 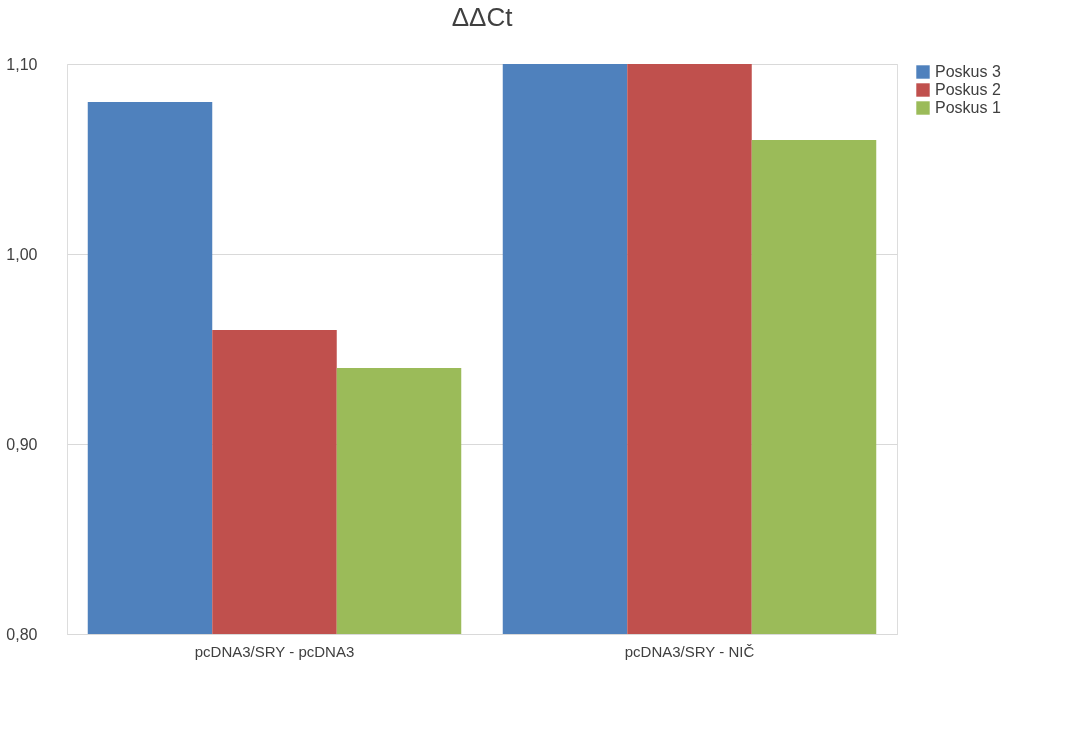 What do you see at coordinates (968, 107) in the screenshot?
I see `legend-label: Poskus 1` at bounding box center [968, 107].